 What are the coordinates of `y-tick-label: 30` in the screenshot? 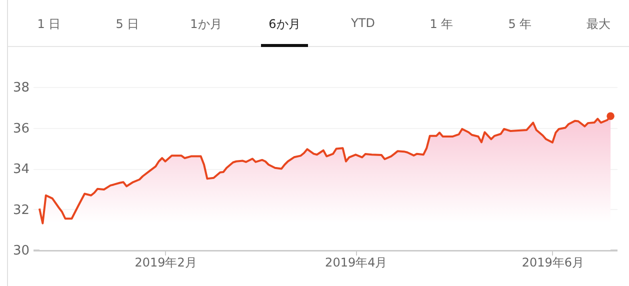 It's located at (21, 251).